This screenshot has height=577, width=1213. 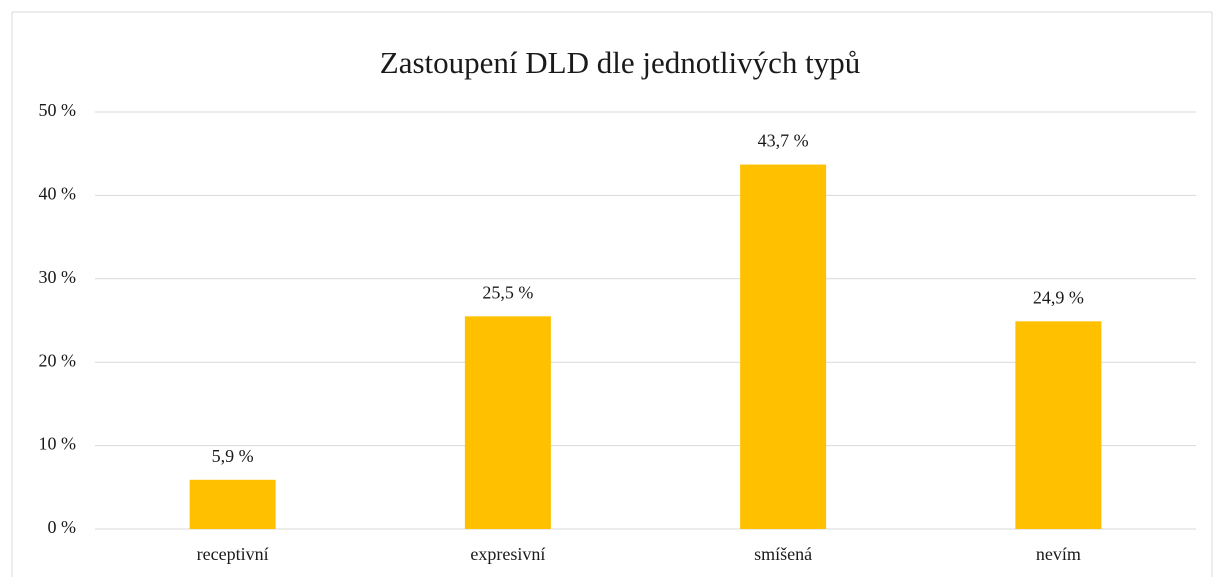 I want to click on data-label: 25,5 %, so click(x=507, y=292).